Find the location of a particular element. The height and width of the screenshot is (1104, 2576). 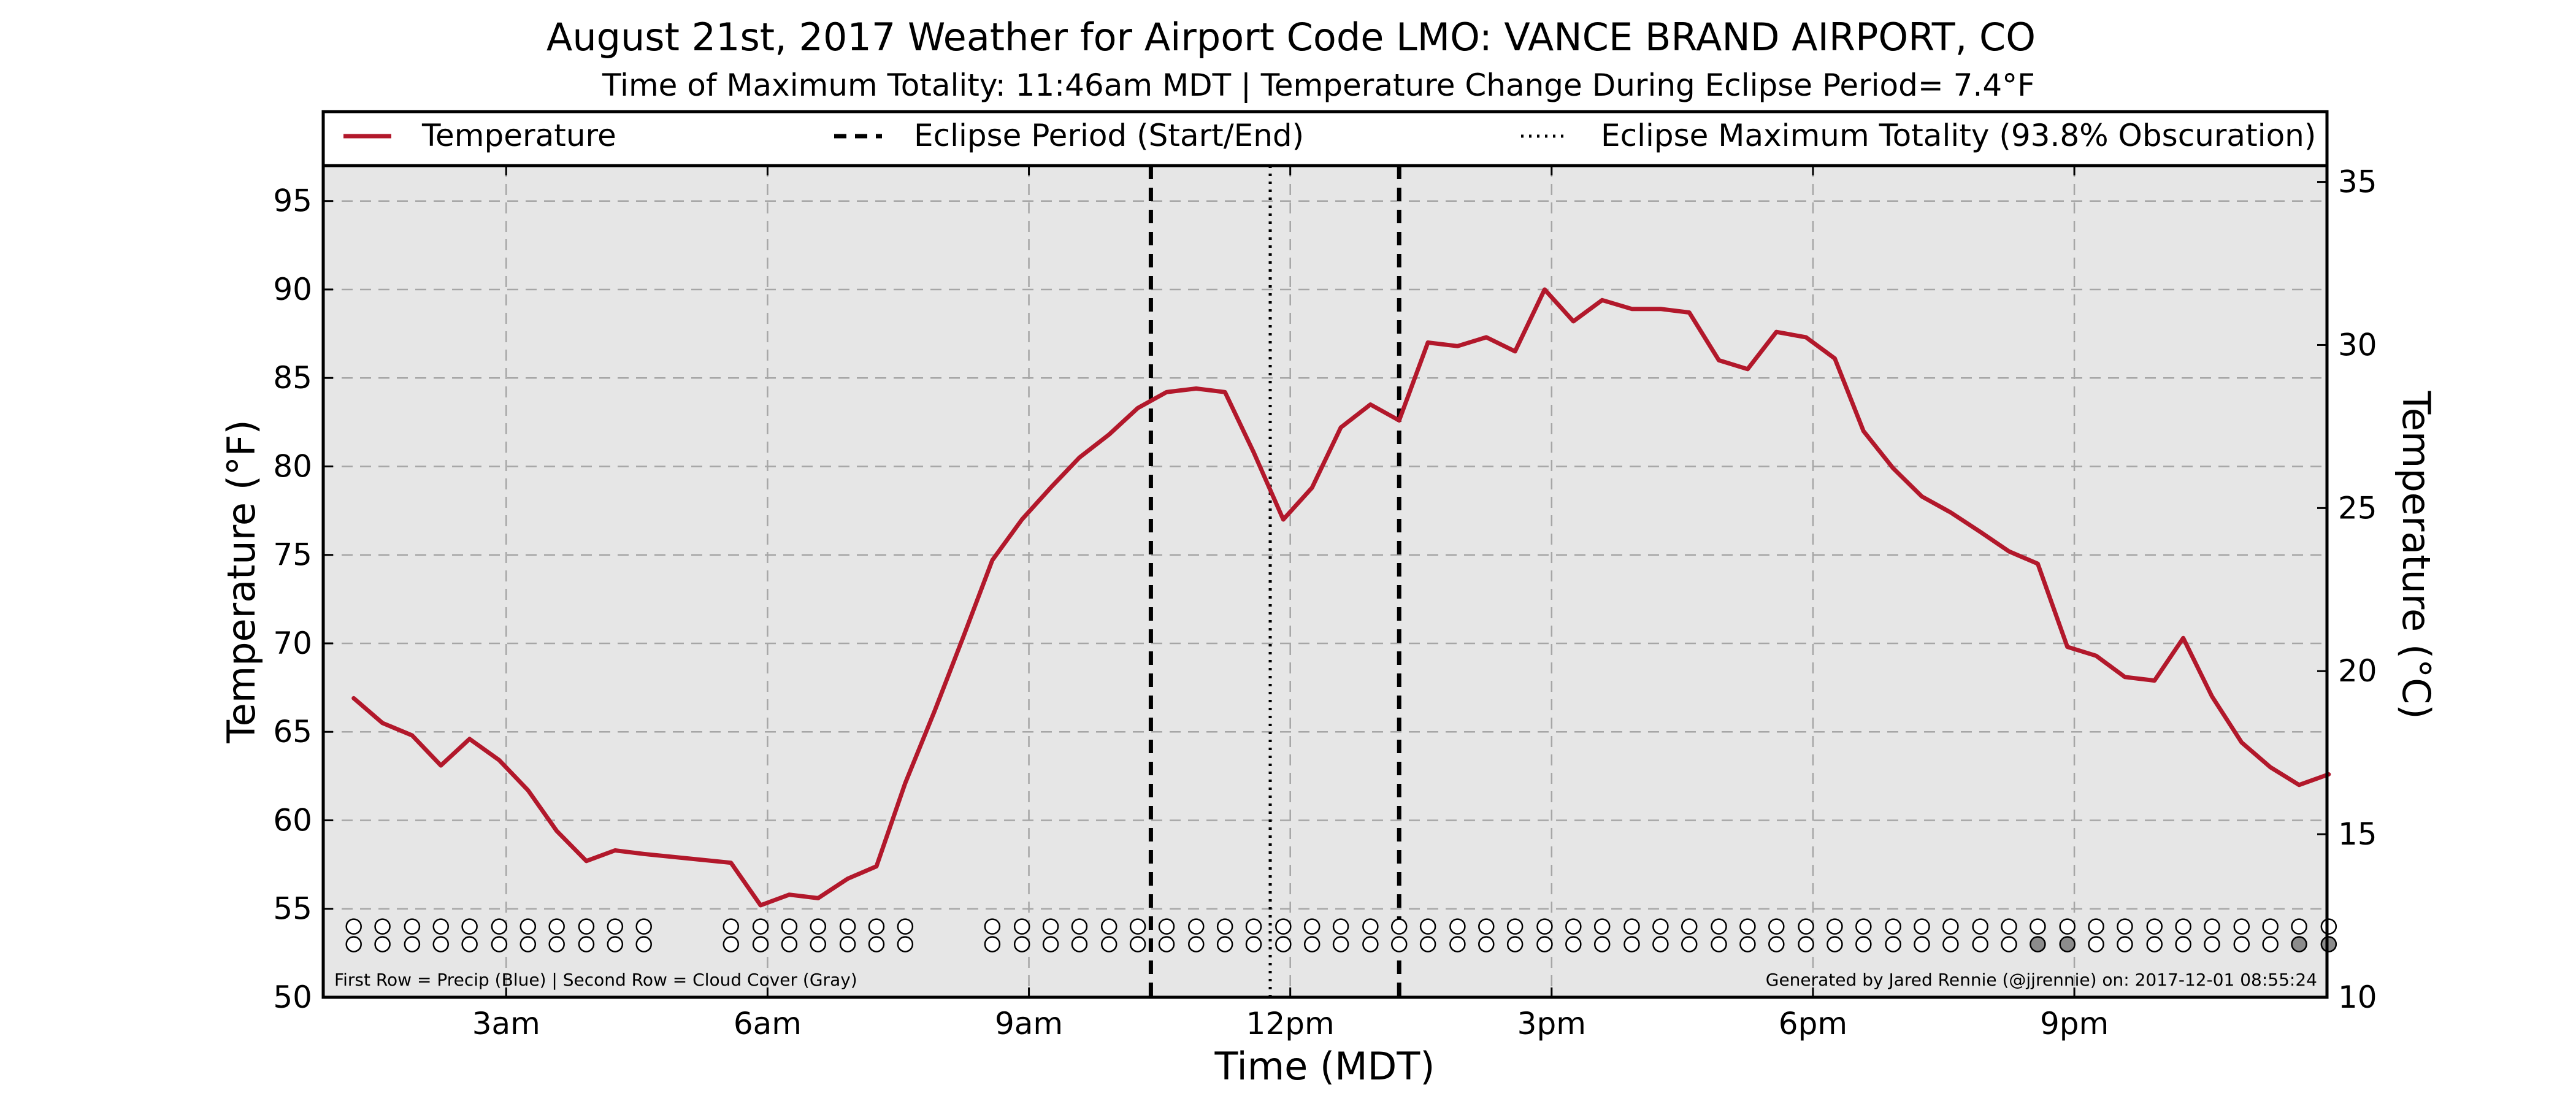

y-tick-label: 80 is located at coordinates (292, 466).